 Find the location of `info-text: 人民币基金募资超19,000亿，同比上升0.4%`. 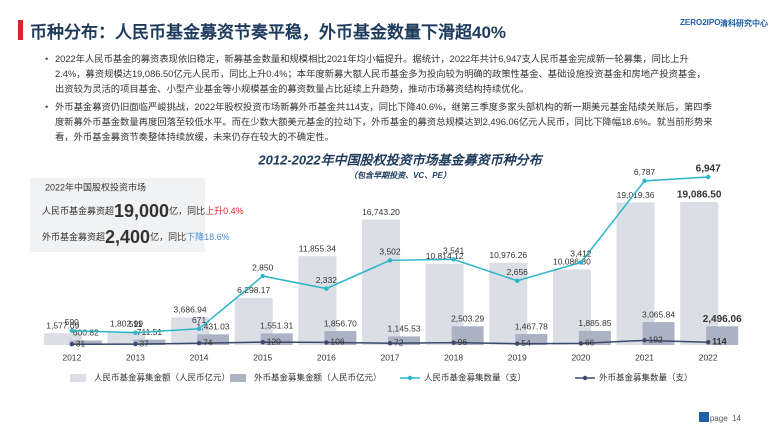

info-text: 人民币基金募资超19,000亿，同比上升0.4% is located at coordinates (143, 211).